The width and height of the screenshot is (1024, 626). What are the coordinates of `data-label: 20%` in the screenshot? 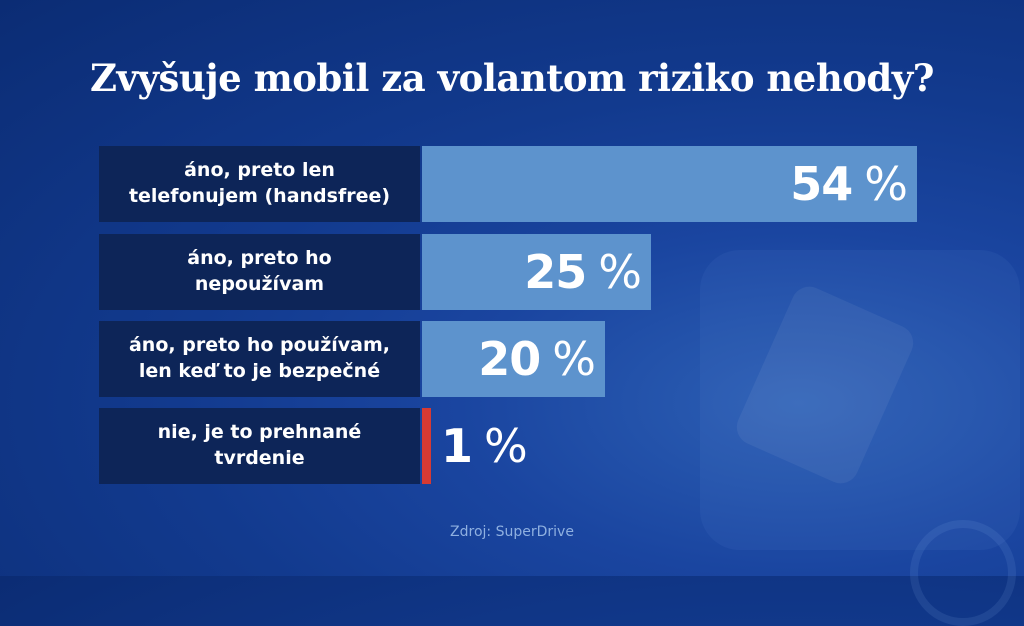 It's located at (537, 359).